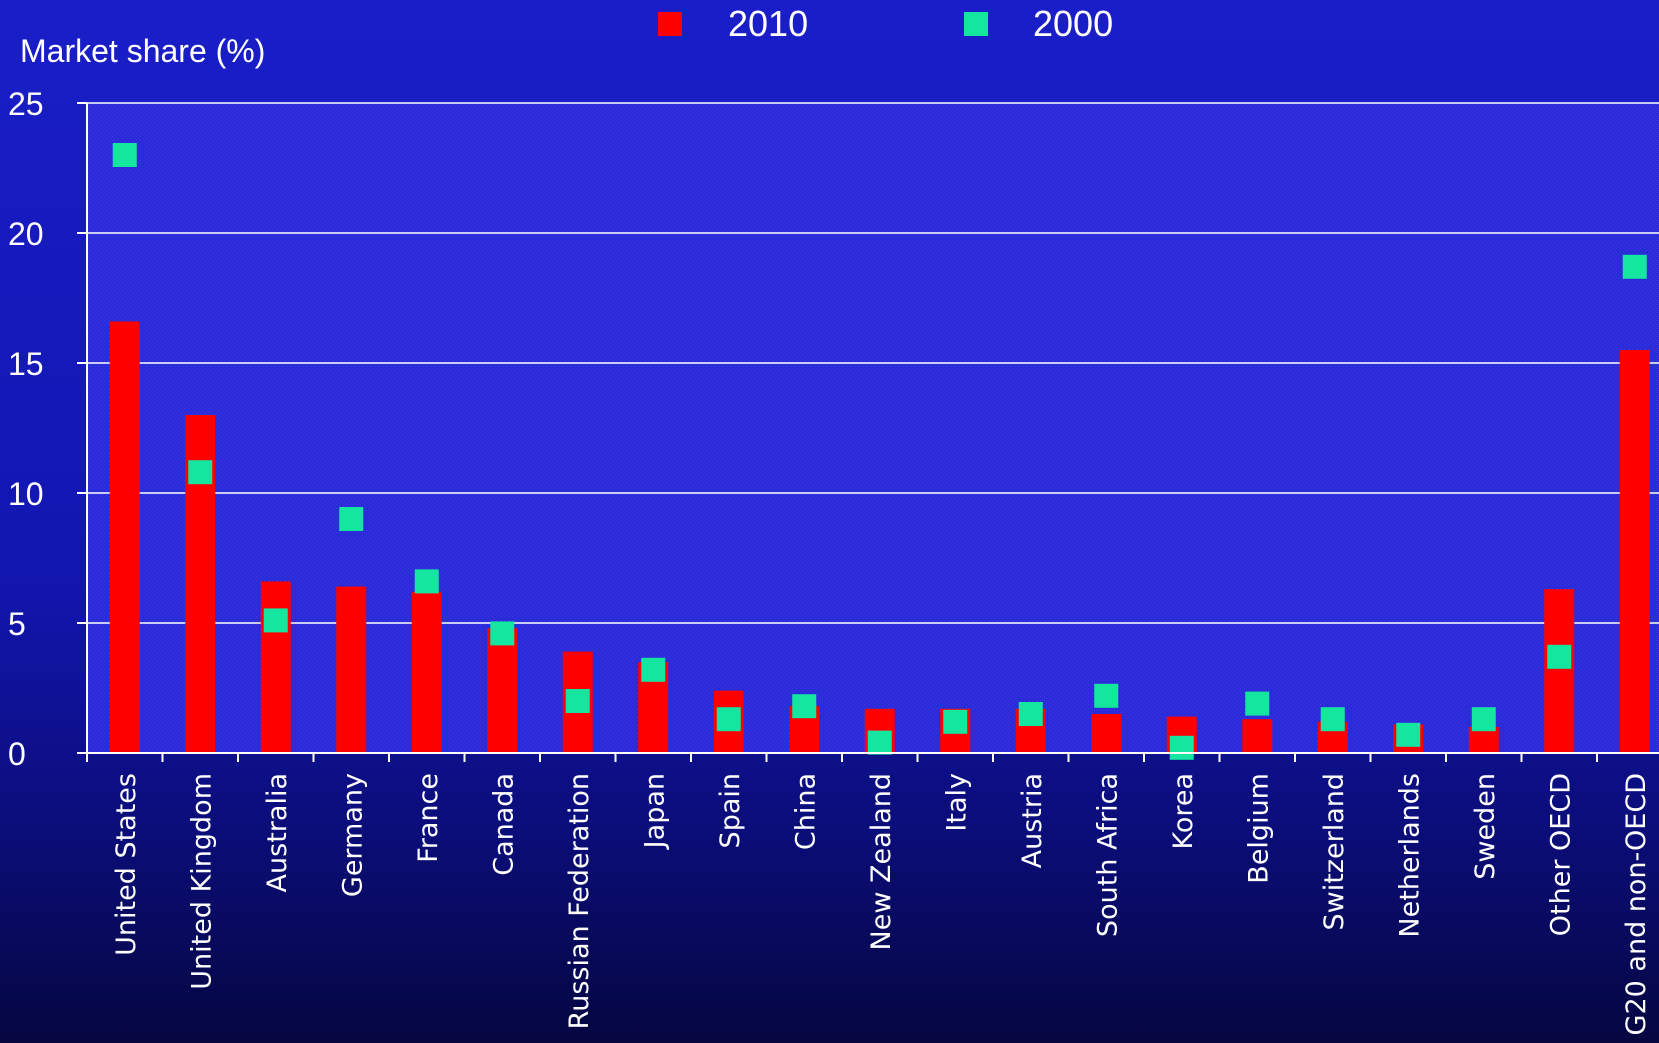 This screenshot has height=1043, width=1659. What do you see at coordinates (1334, 852) in the screenshot?
I see `x-tick-label: Switzerland` at bounding box center [1334, 852].